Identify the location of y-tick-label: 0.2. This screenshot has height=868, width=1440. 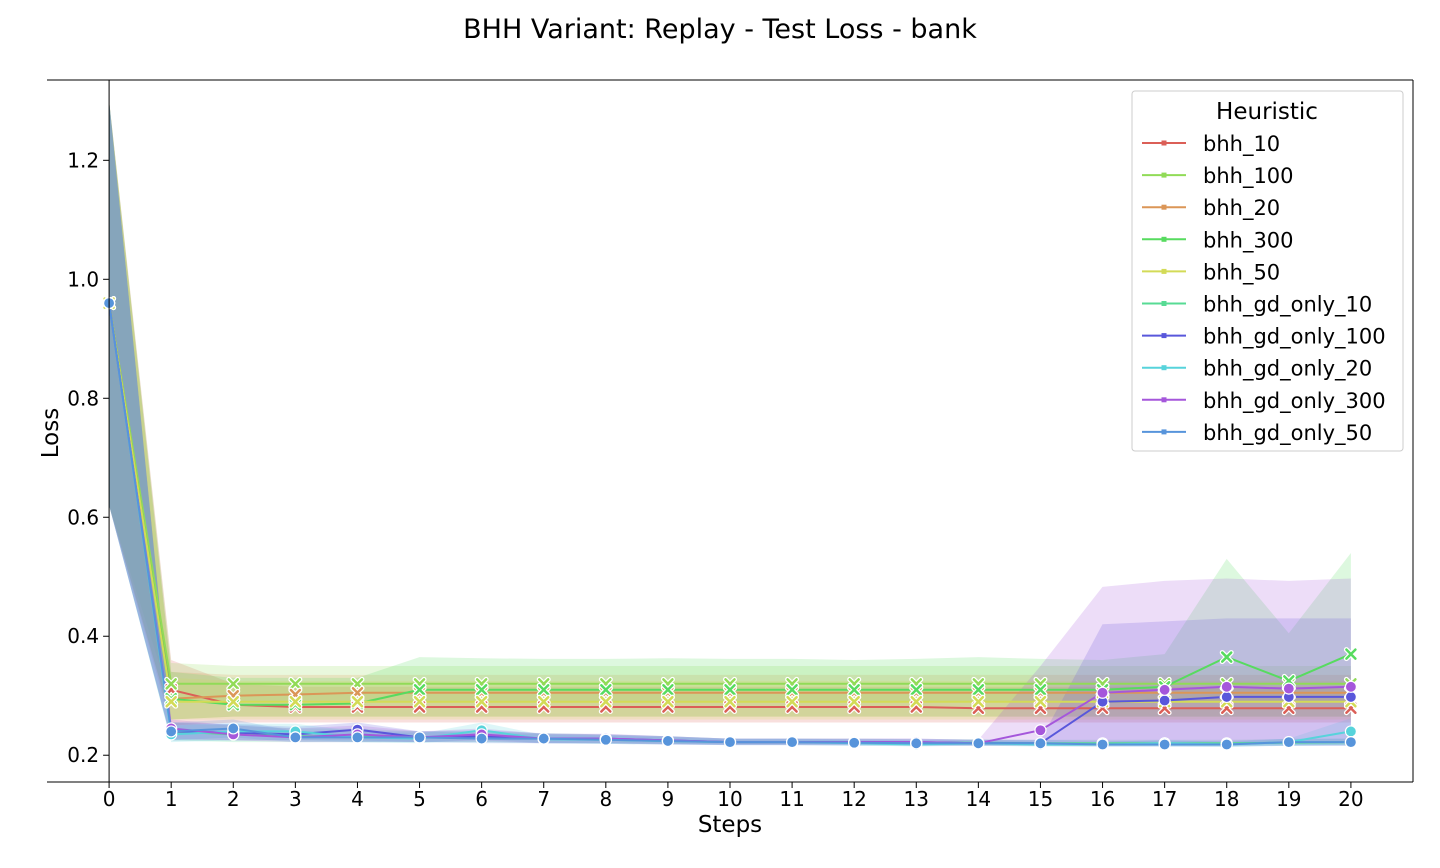
(83, 755).